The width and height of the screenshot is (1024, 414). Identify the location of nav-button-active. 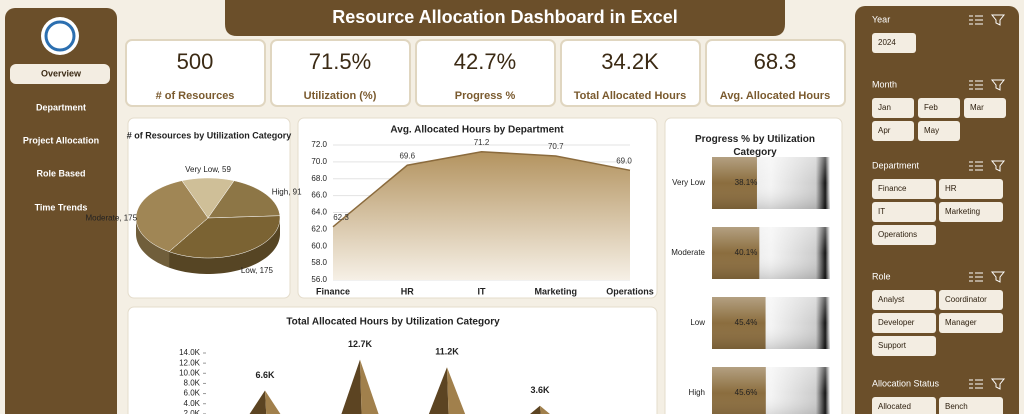
(60, 74).